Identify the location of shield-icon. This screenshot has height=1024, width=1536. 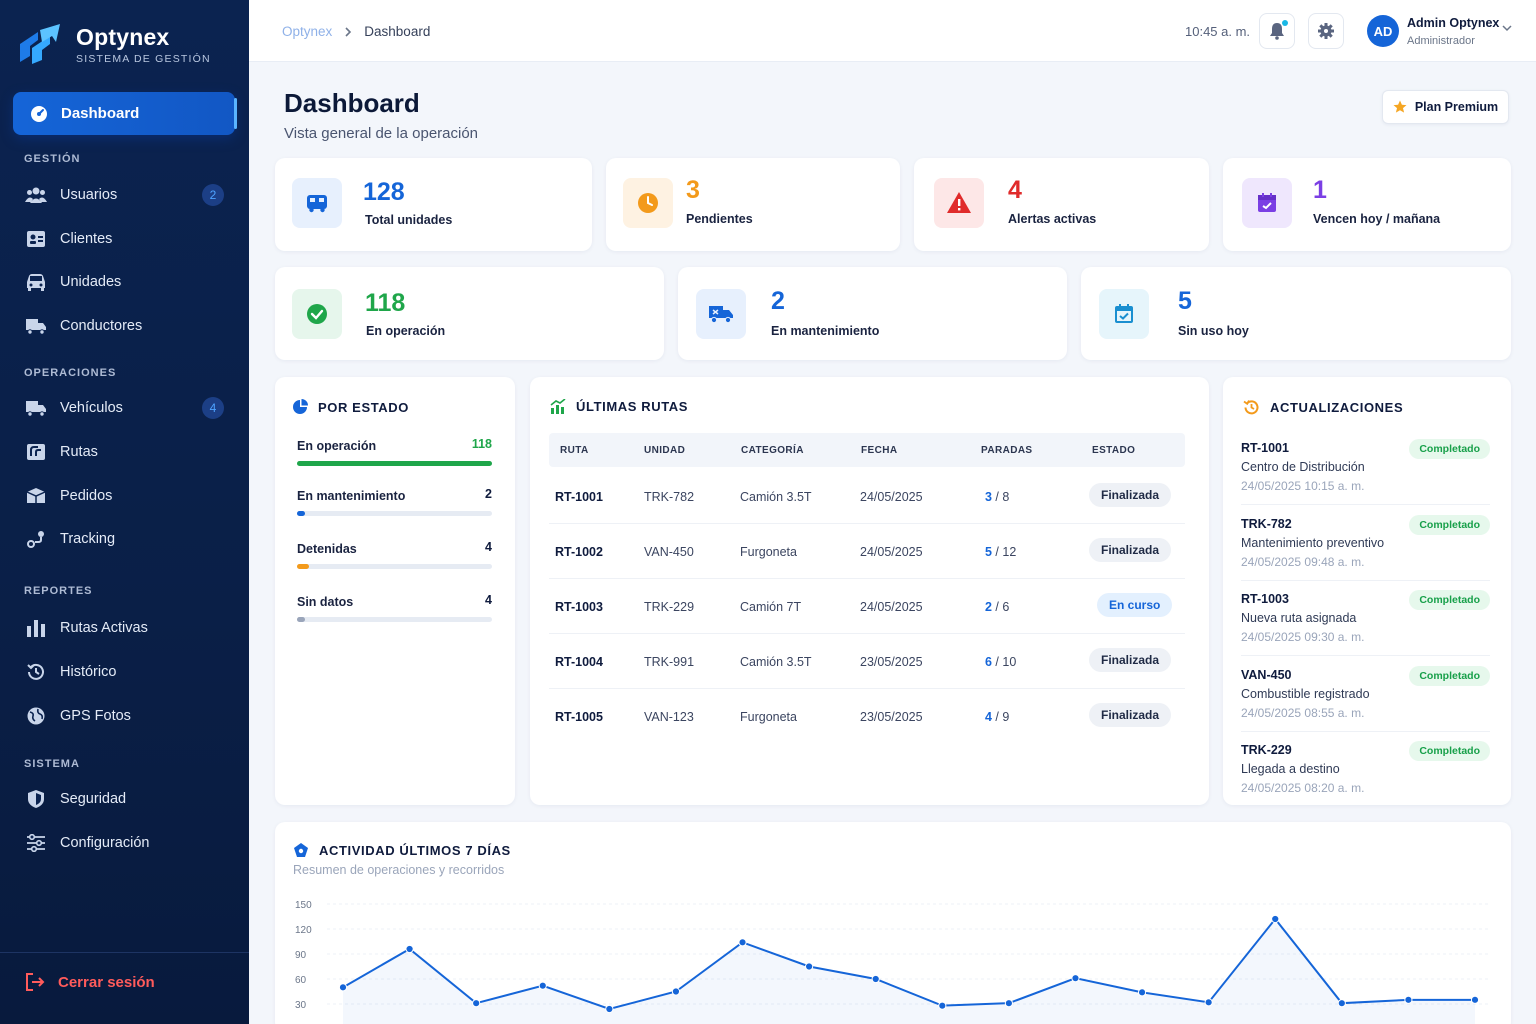
(36, 799).